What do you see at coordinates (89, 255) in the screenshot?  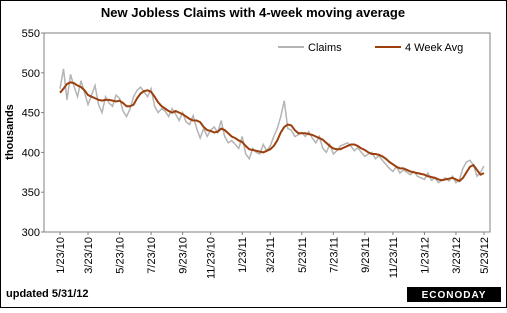 I see `x-tick-label: 3/23/10` at bounding box center [89, 255].